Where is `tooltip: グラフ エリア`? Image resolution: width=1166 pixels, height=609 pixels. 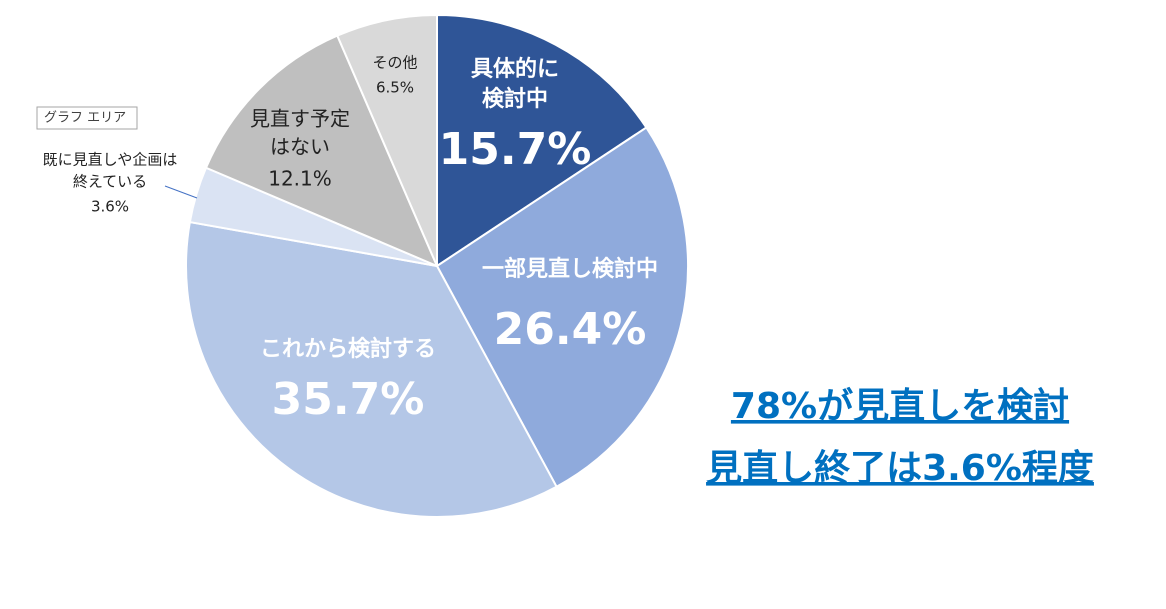
tooltip: グラフ エリア is located at coordinates (85, 118).